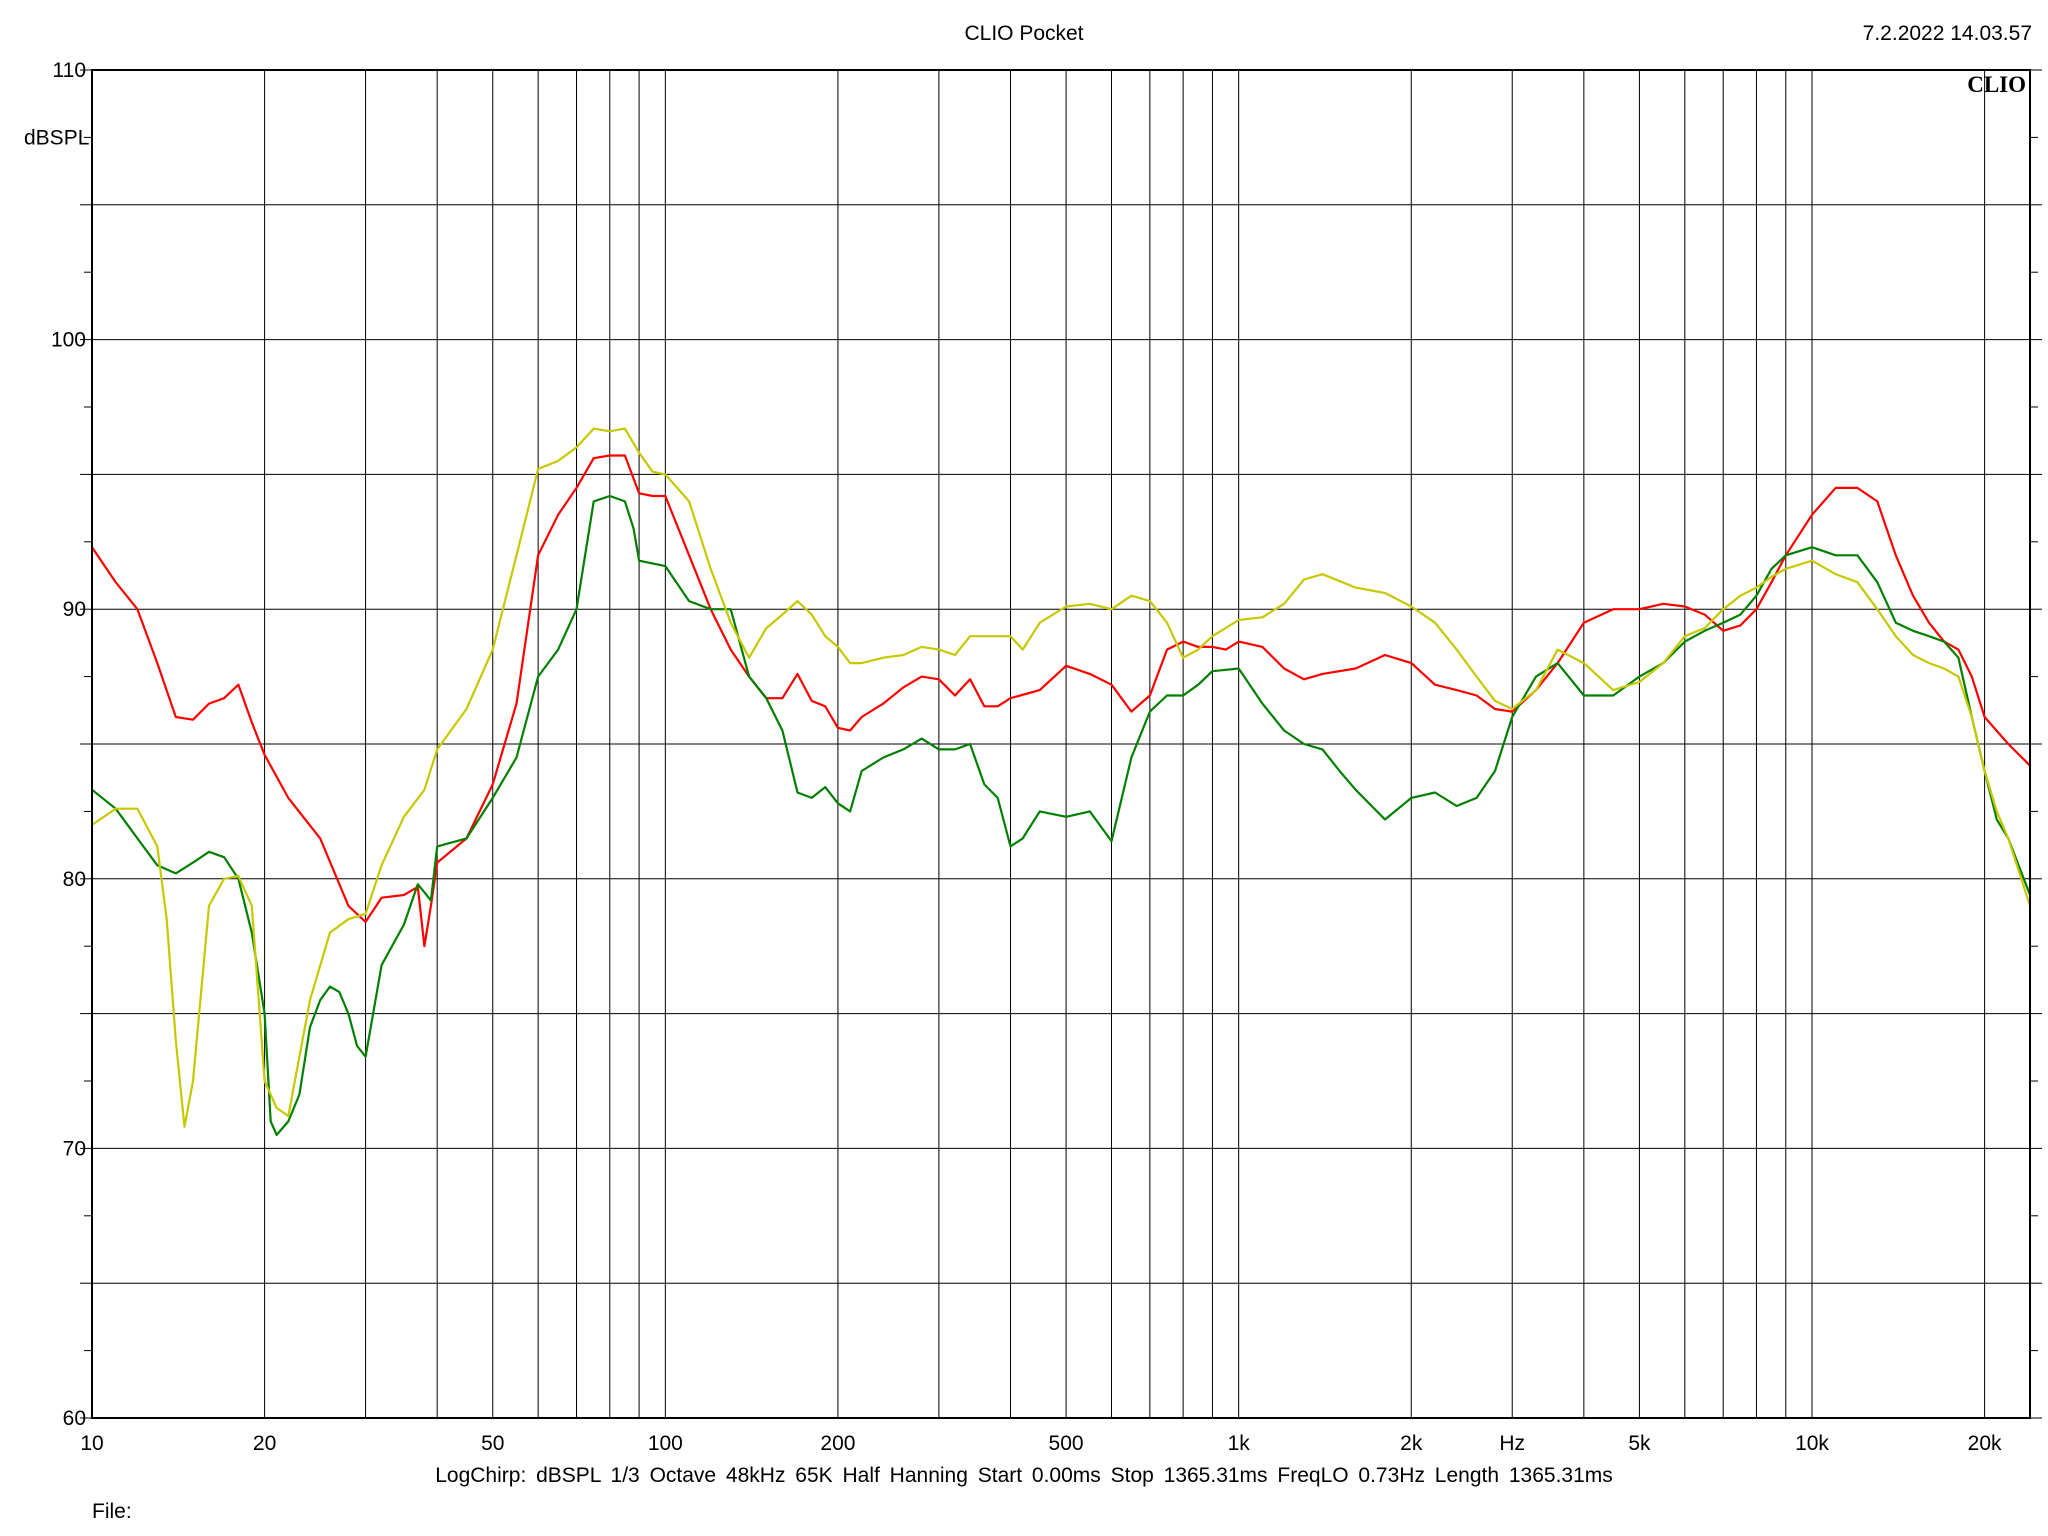 The width and height of the screenshot is (2048, 1536). What do you see at coordinates (1639, 1443) in the screenshot?
I see `x-tick-label: 5k` at bounding box center [1639, 1443].